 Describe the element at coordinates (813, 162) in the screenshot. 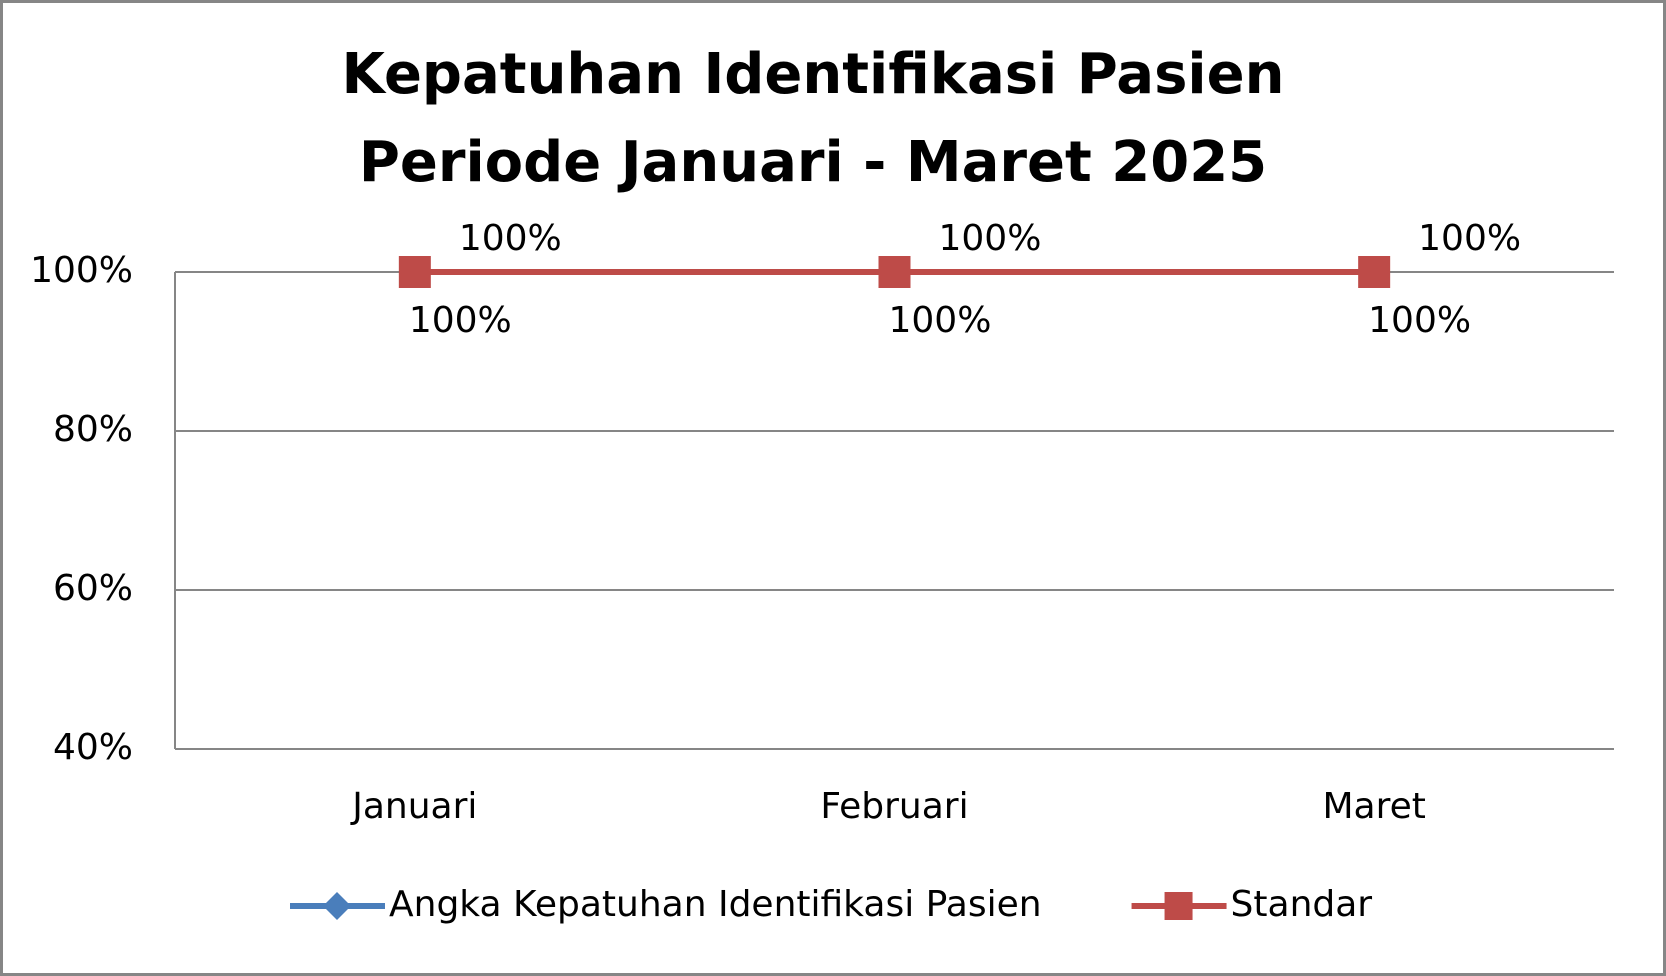

I see `chart-subtitle: Periode Januari - Maret 2025` at that location.